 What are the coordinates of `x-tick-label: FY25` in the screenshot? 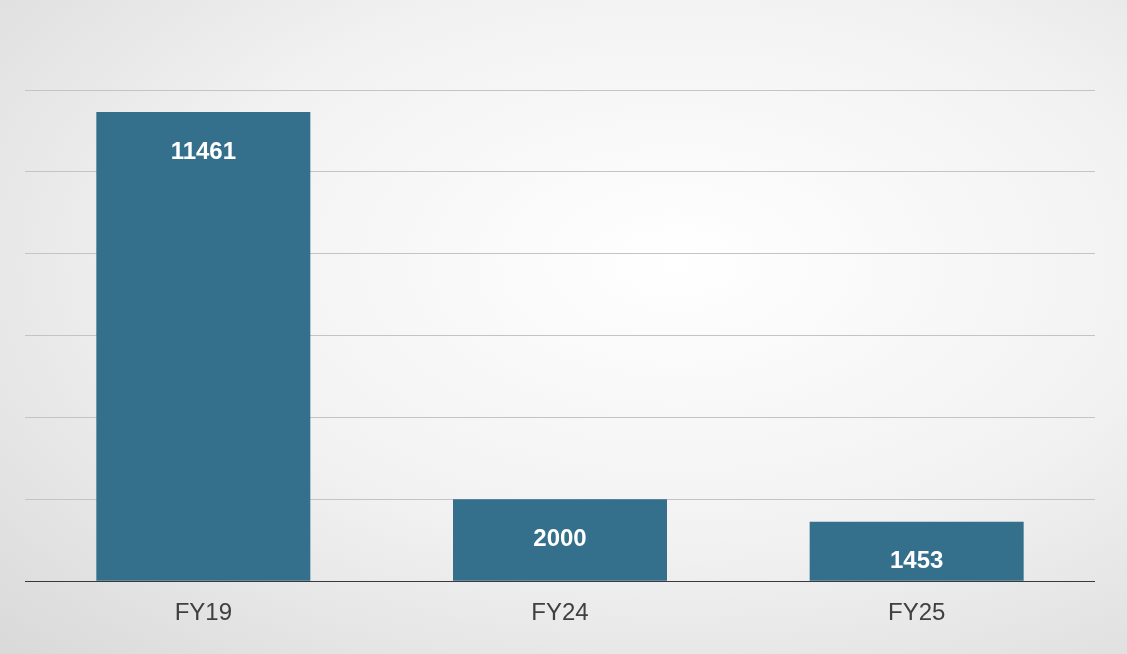 It's located at (916, 612).